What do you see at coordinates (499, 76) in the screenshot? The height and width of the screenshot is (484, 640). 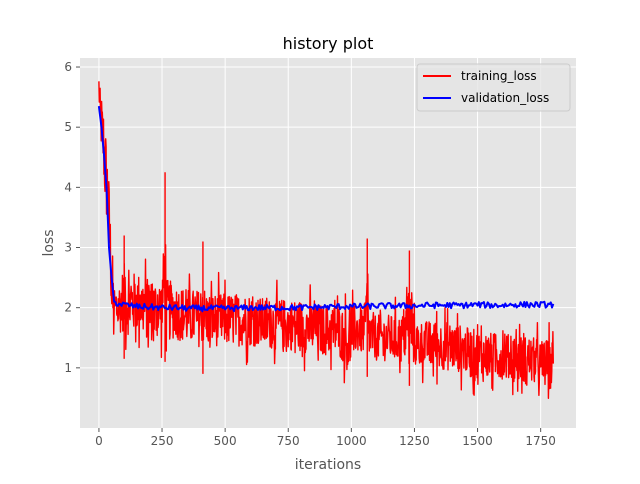 I see `legend-label-training: training_loss` at bounding box center [499, 76].